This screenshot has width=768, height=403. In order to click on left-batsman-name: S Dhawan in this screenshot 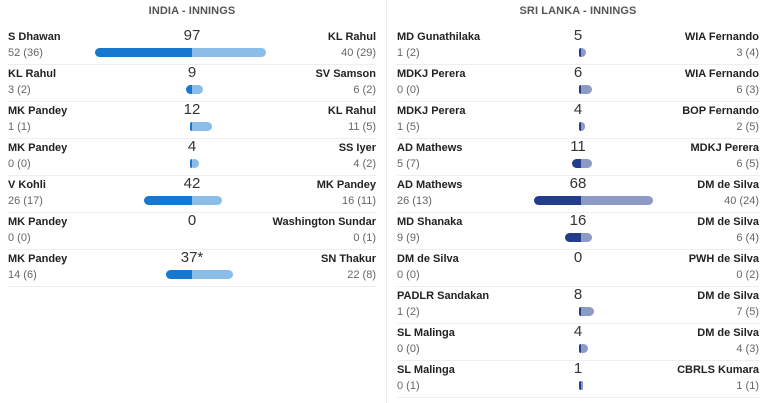, I will do `click(34, 37)`.